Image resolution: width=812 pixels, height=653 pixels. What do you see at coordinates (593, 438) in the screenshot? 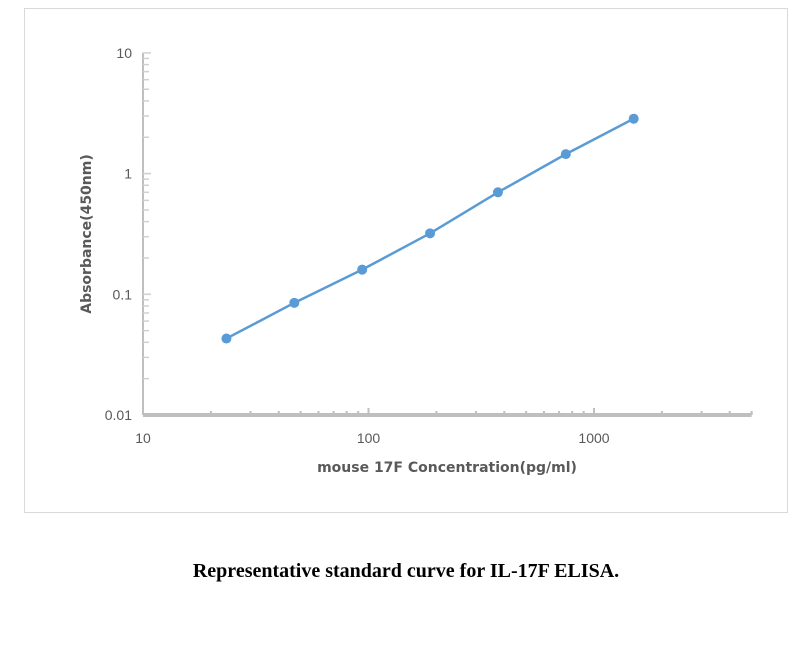
I see `x-tick-label: 1000` at bounding box center [593, 438].